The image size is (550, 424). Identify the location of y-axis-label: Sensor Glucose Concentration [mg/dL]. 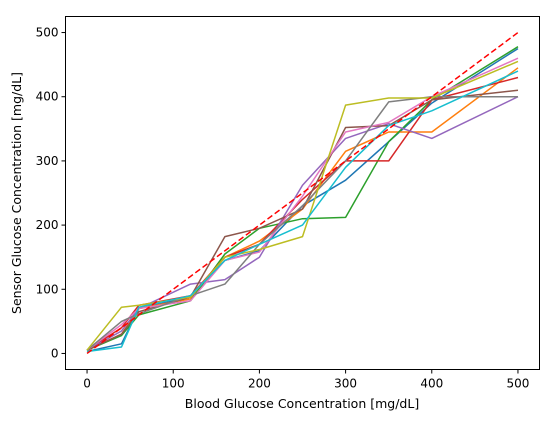
(16, 193).